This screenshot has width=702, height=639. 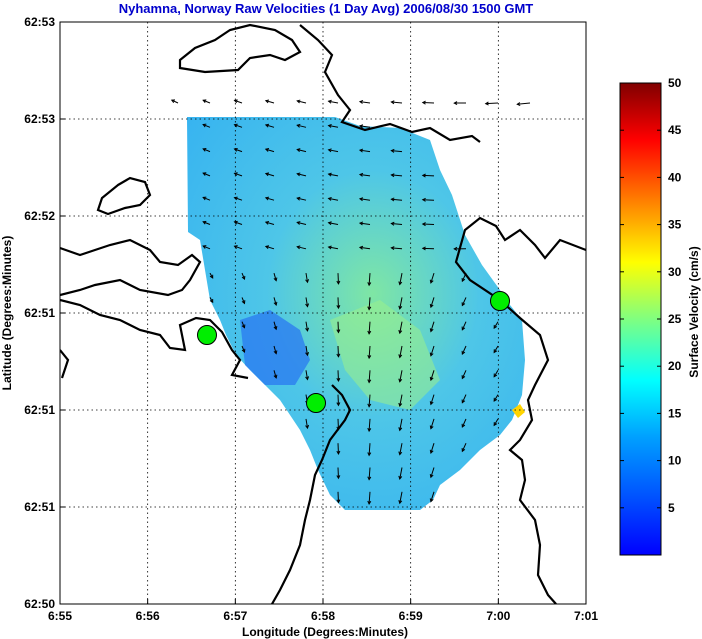 I want to click on coastline-west-inlet, so click(x=154, y=339).